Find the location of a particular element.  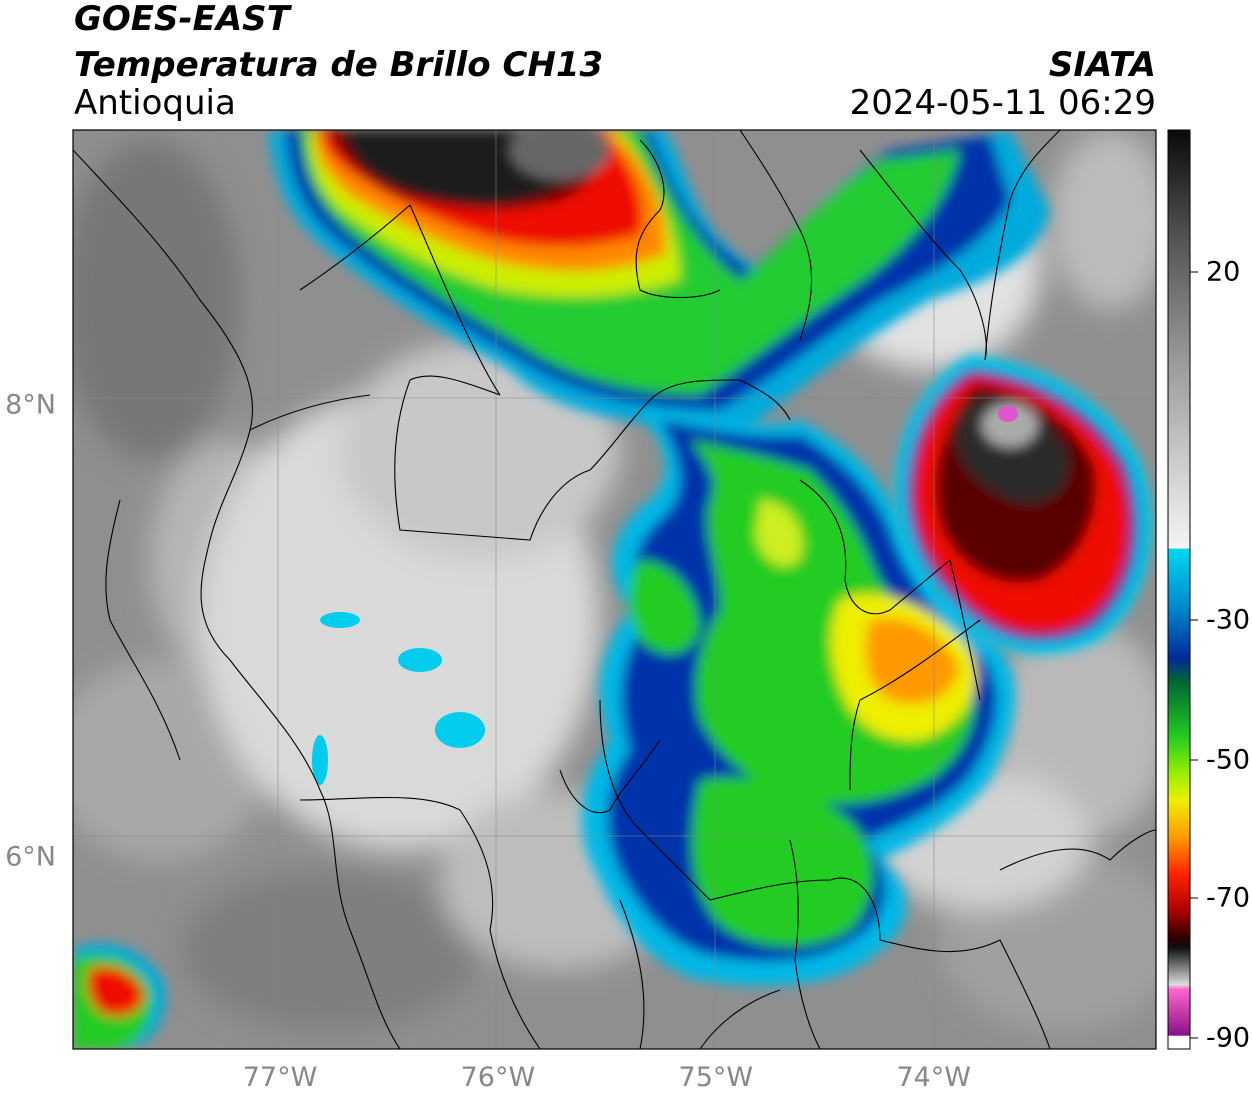

lon-tick-label: 77°W is located at coordinates (280, 1077).